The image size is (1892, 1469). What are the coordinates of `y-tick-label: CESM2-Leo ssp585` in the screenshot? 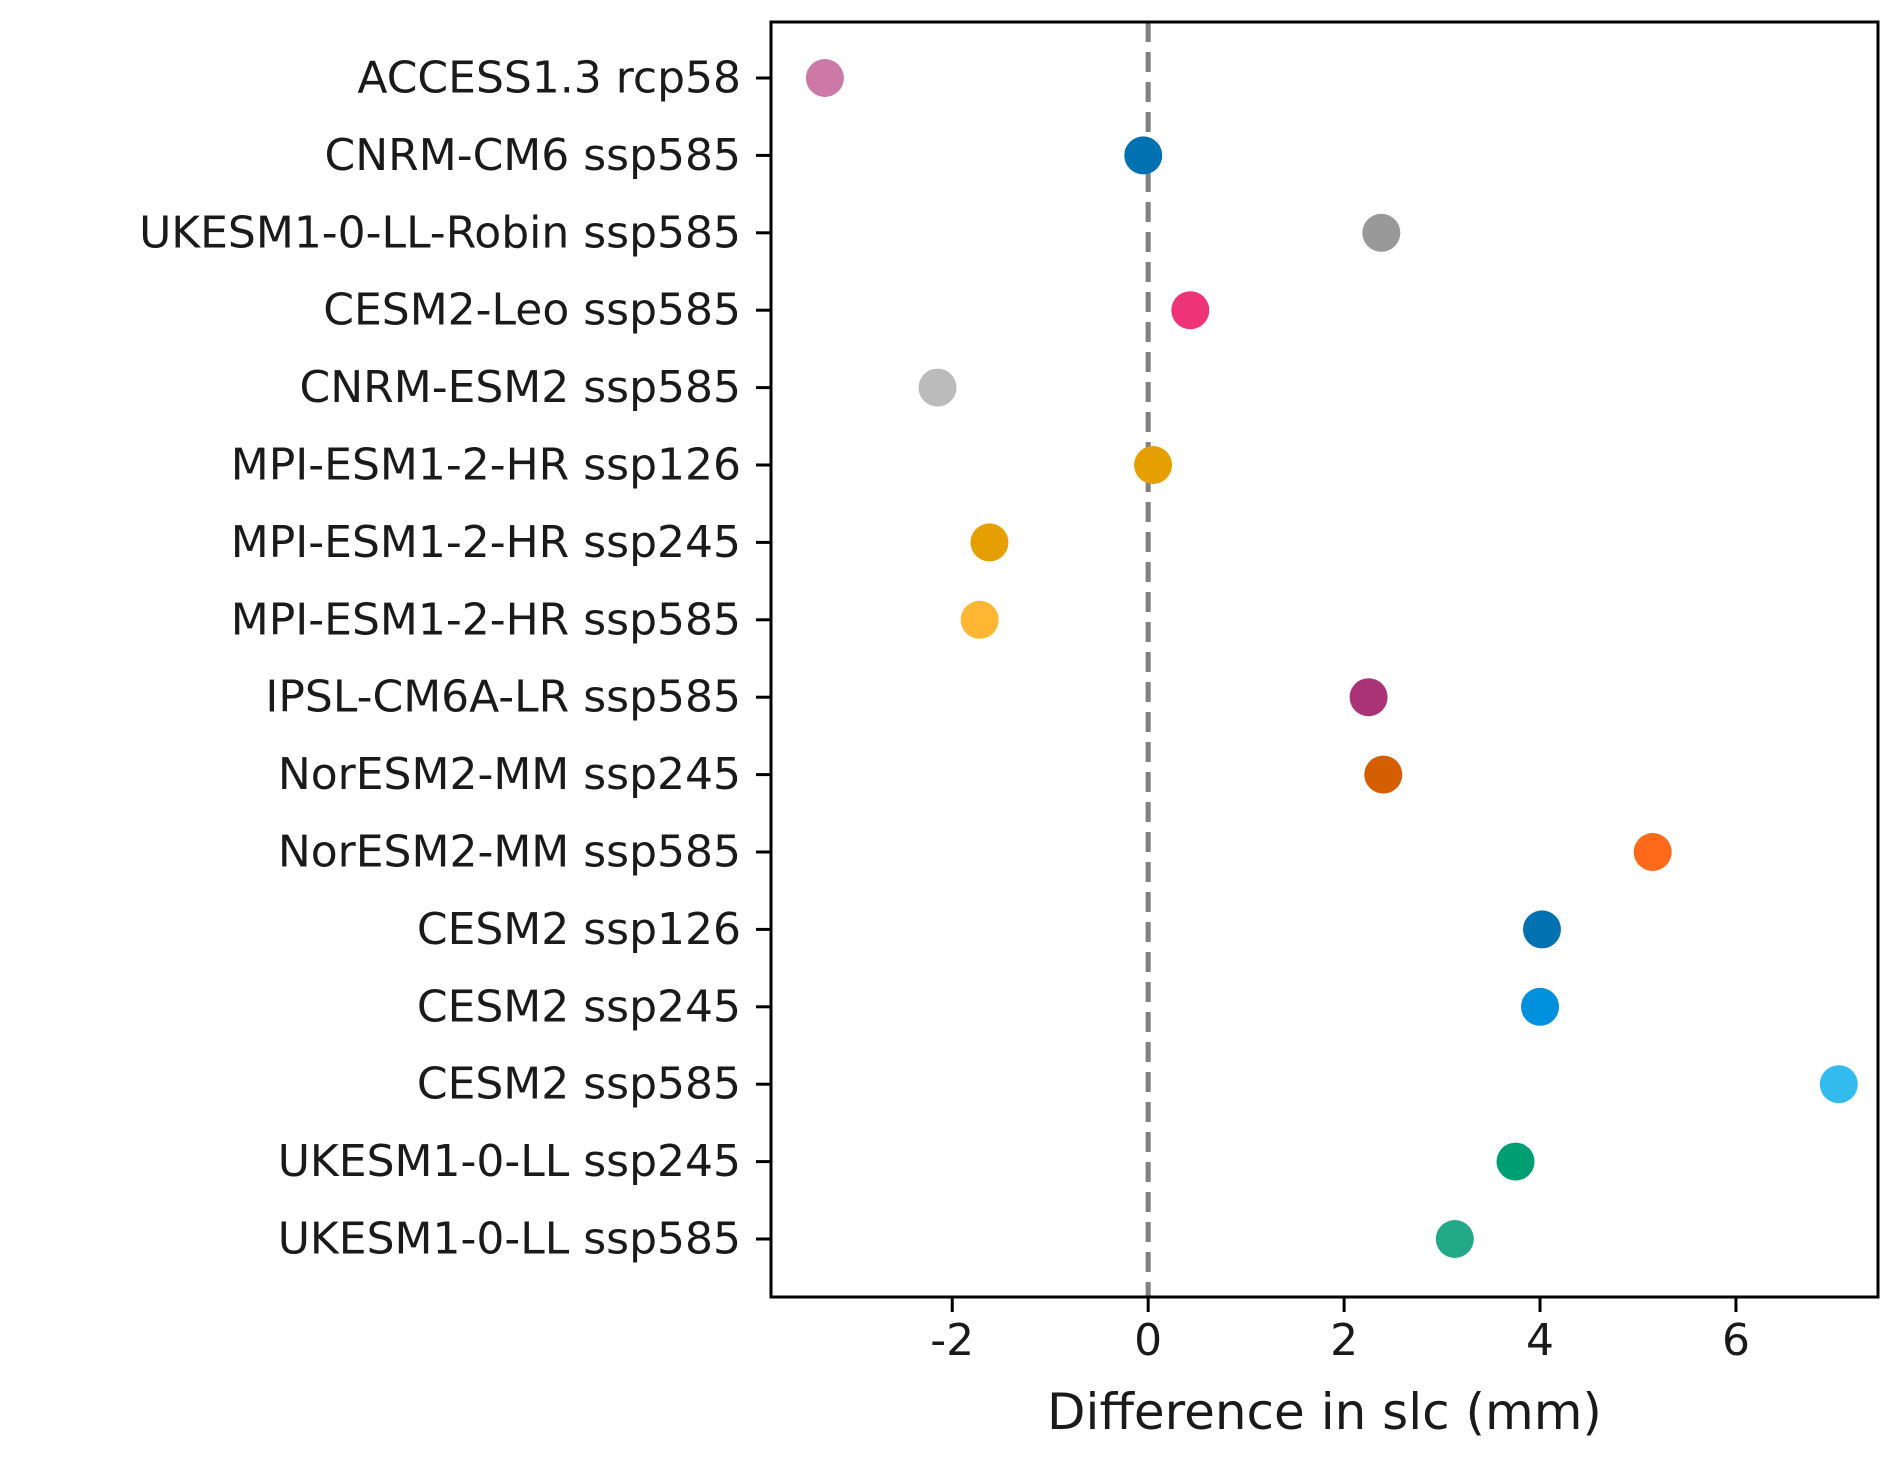 It's located at (532, 310).